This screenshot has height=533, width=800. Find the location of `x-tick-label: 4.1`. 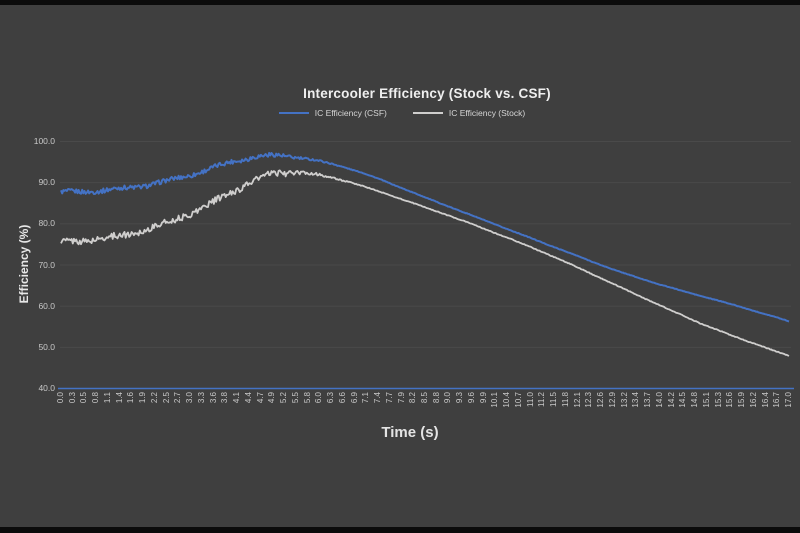

x-tick-label: 4.1 is located at coordinates (237, 398).